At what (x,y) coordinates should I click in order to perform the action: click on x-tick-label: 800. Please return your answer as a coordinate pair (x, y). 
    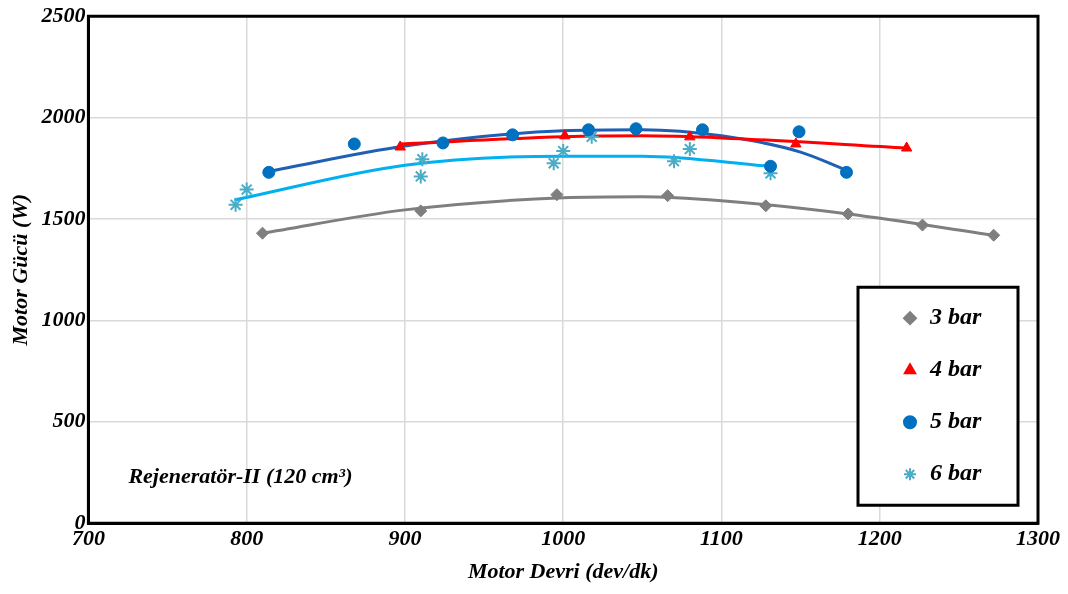
    Looking at the image, I should click on (247, 538).